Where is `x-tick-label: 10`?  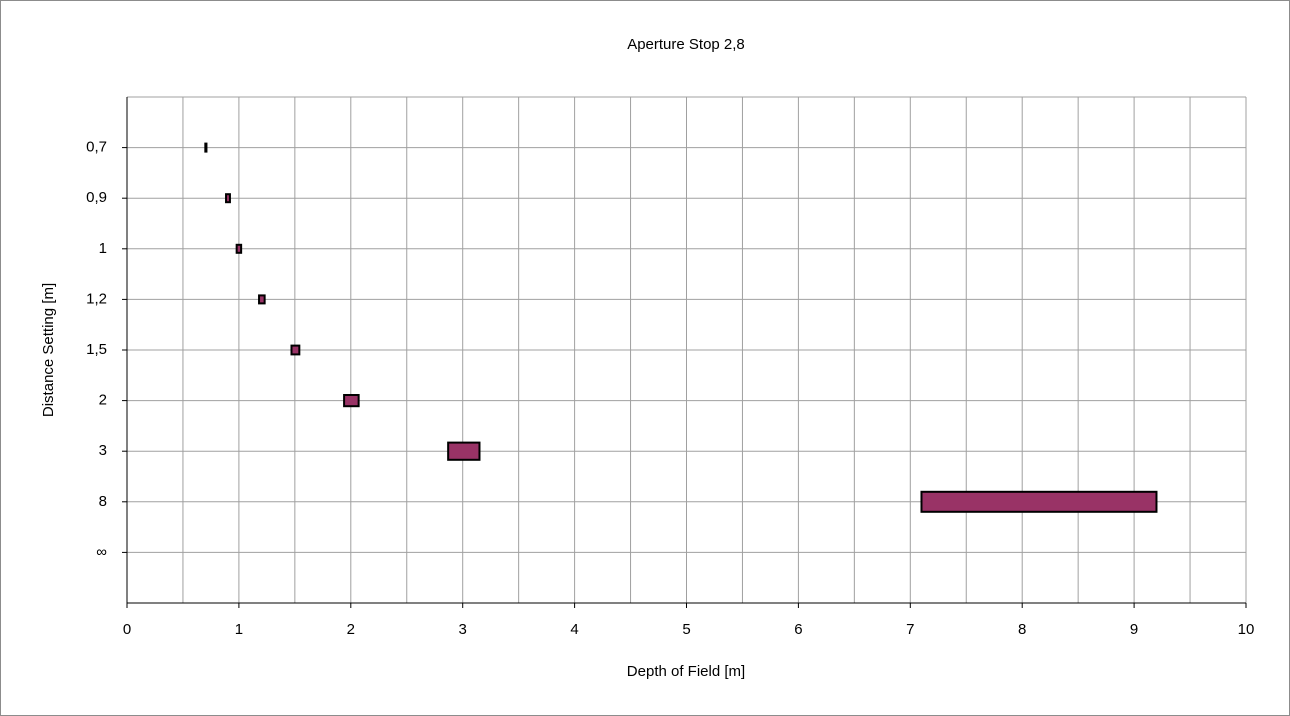
x-tick-label: 10 is located at coordinates (1246, 629).